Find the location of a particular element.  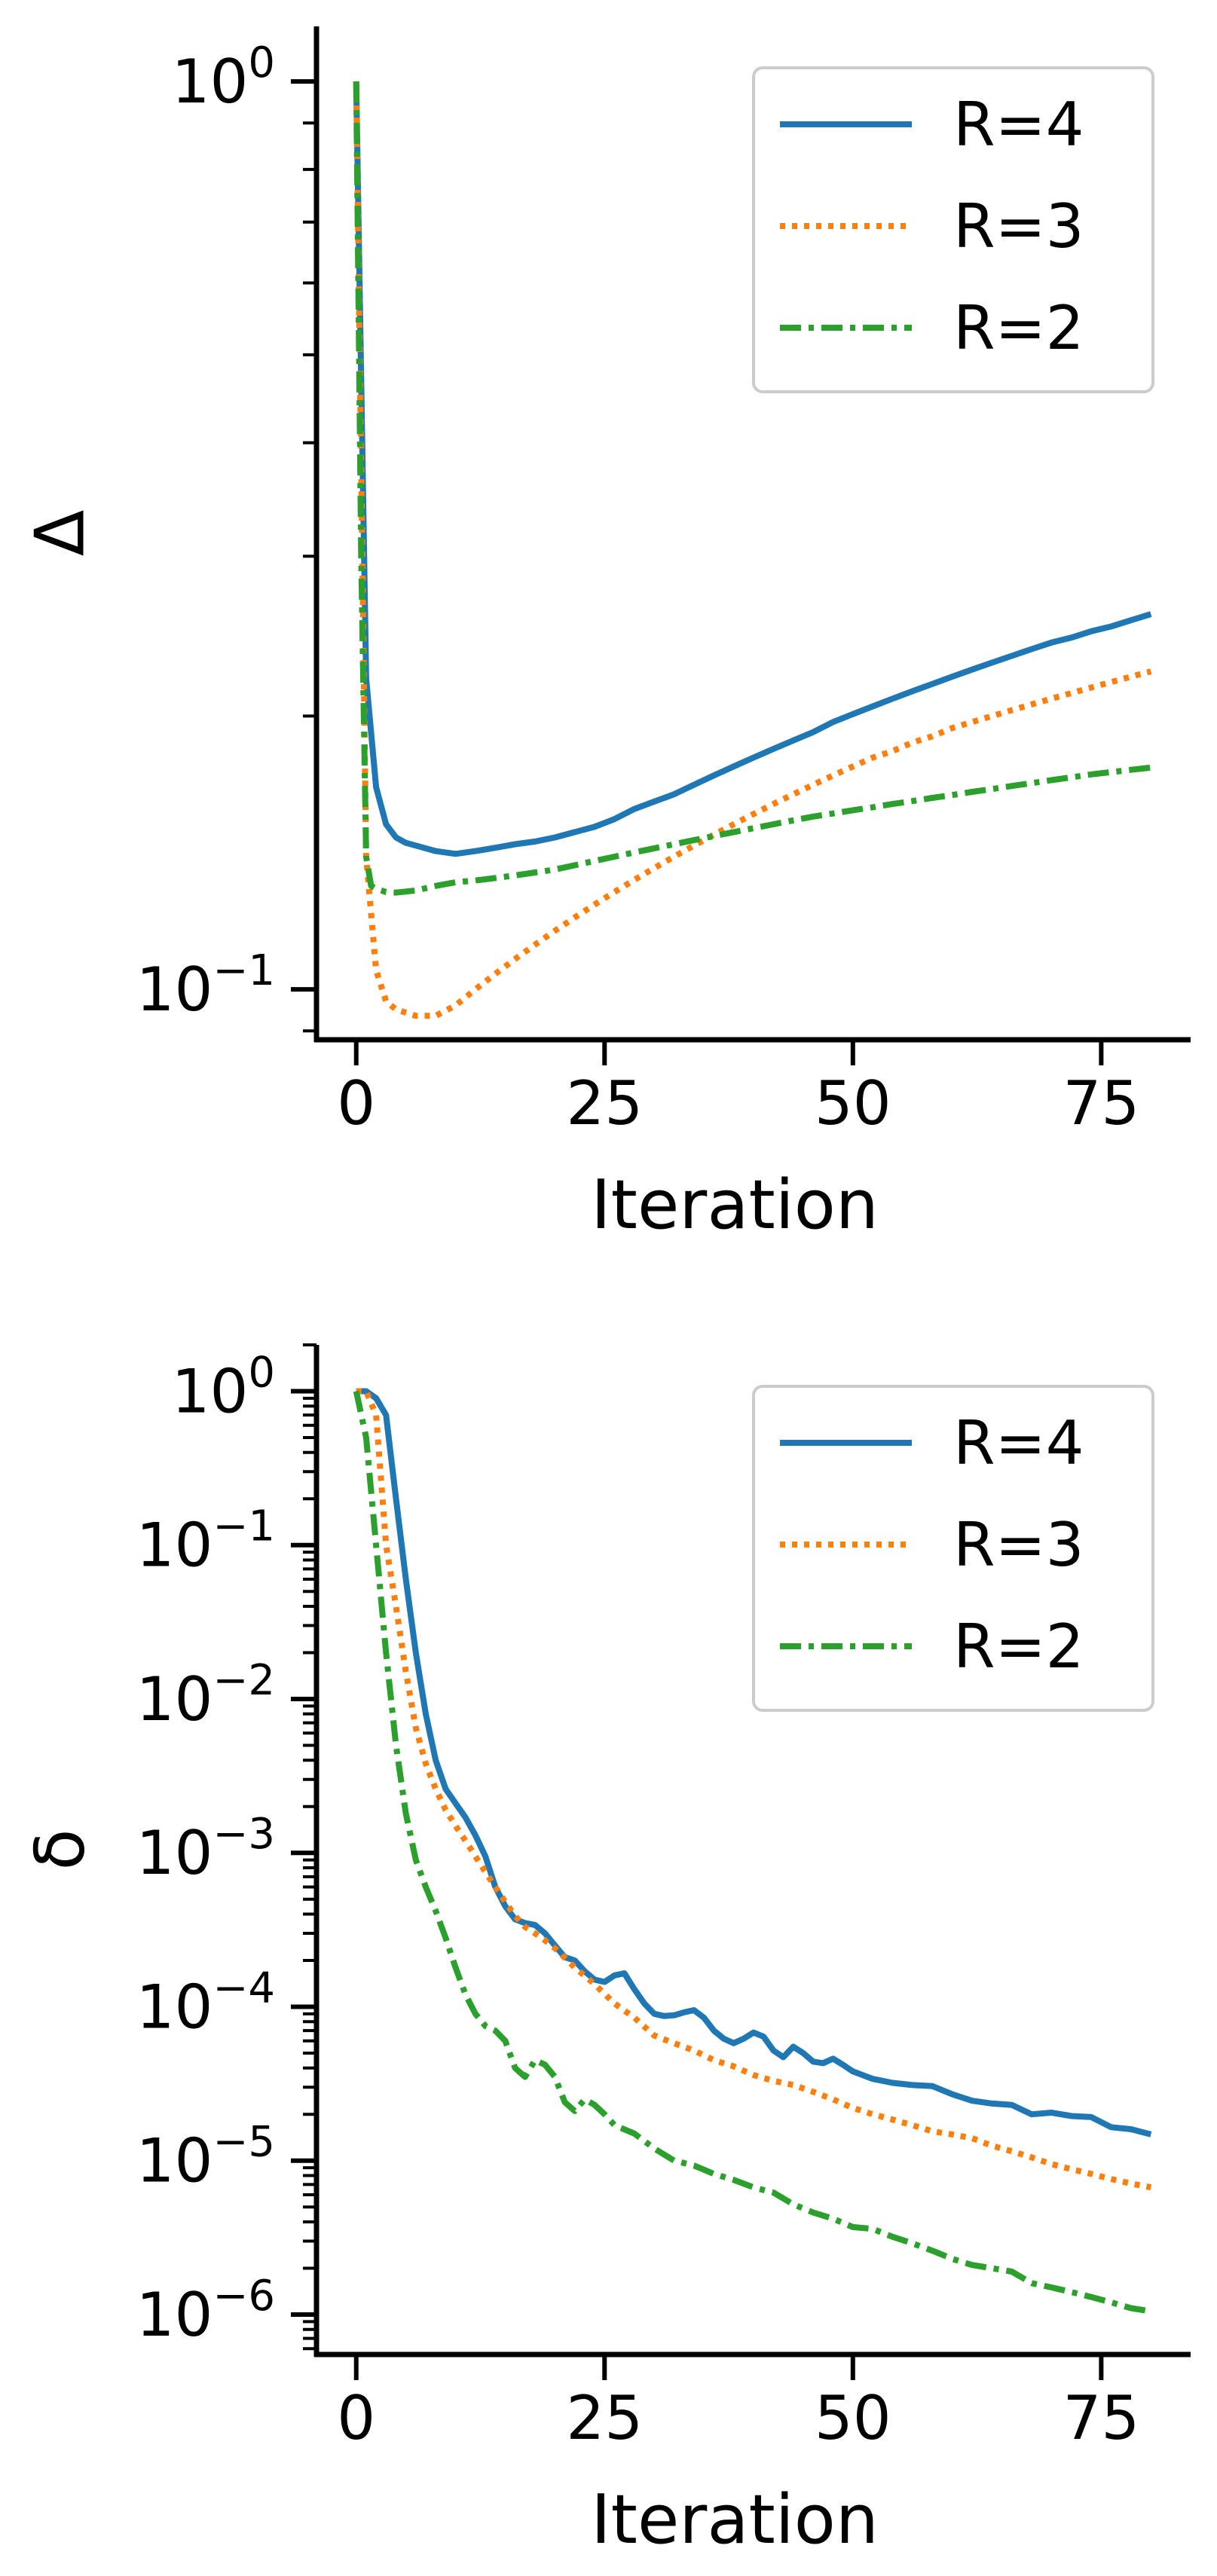

y-axis-label: δ is located at coordinates (60, 1849).